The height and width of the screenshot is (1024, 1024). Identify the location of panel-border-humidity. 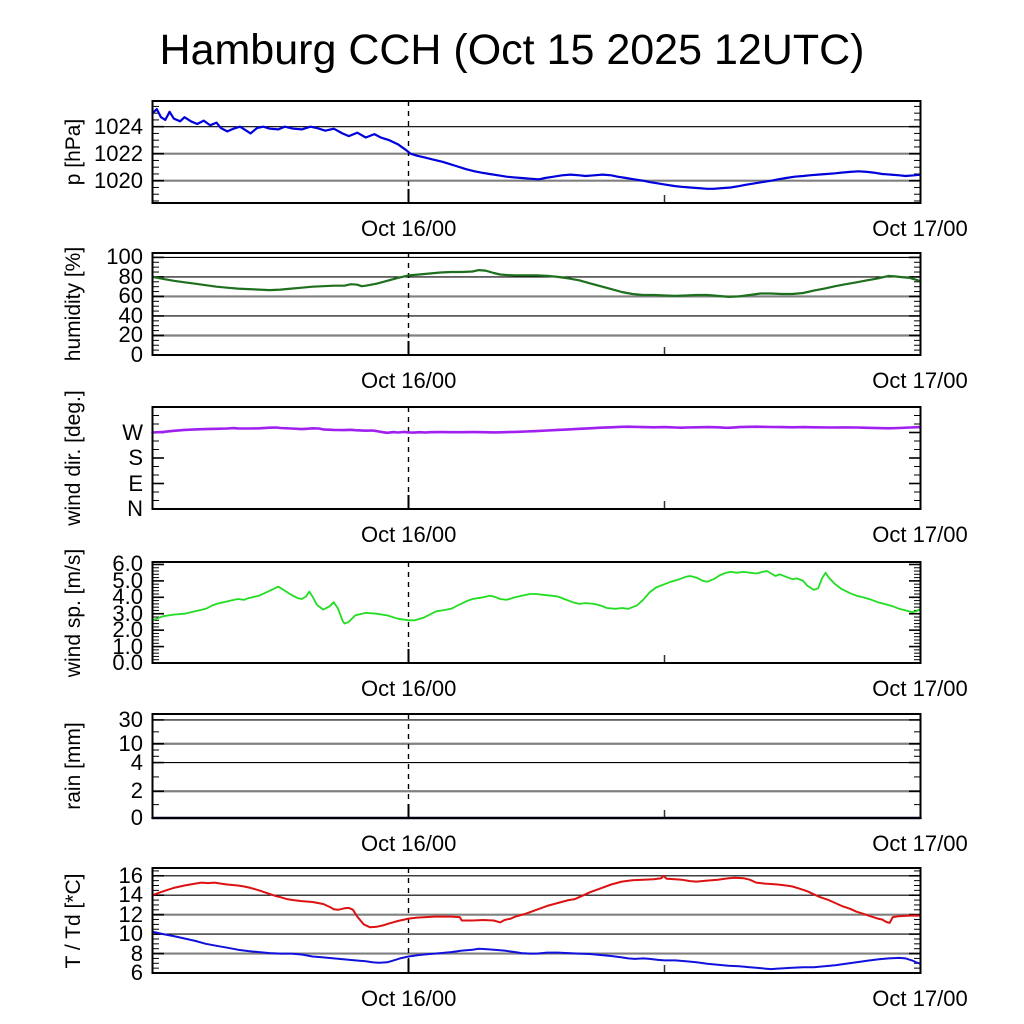
(536, 304).